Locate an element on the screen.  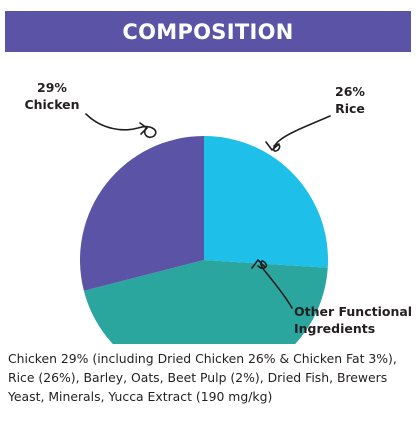
rice-arrow-head is located at coordinates (272, 146).